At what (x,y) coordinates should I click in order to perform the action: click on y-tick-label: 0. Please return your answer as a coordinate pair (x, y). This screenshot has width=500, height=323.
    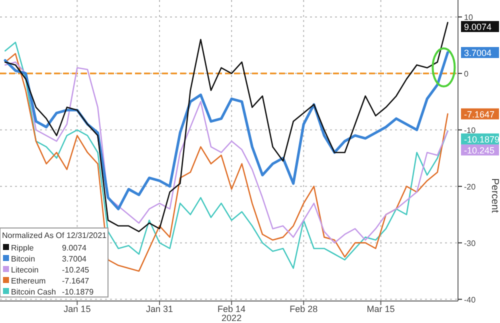
    Looking at the image, I should click on (466, 73).